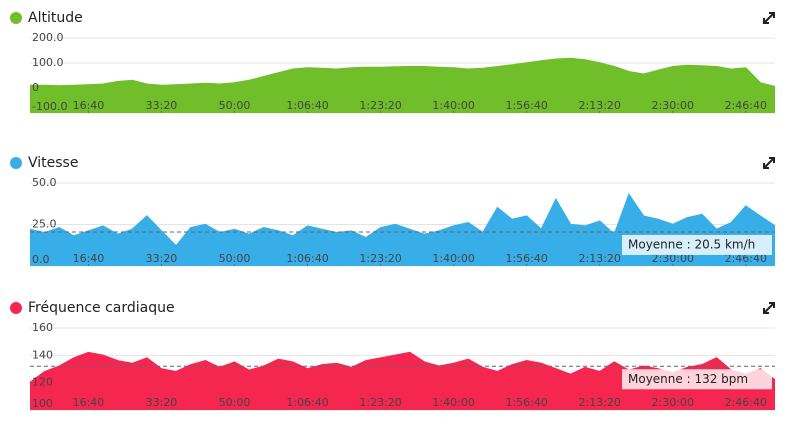 This screenshot has width=788, height=433. What do you see at coordinates (48, 62) in the screenshot?
I see `y-tick-label: 100.0` at bounding box center [48, 62].